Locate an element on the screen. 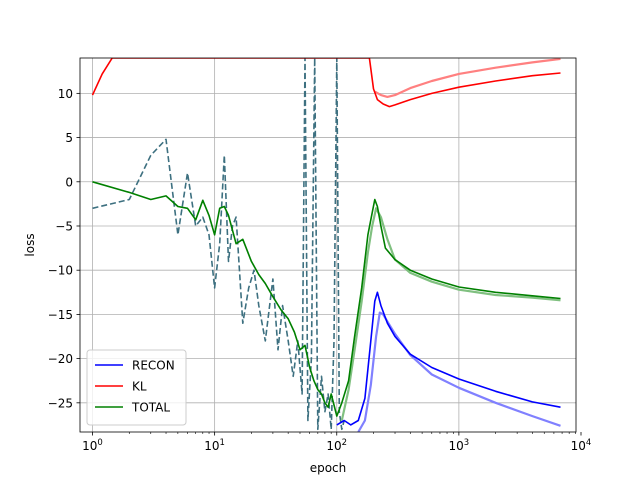 Image resolution: width=640 pixels, height=480 pixels. y-tick-label-7: −25 is located at coordinates (60, 403).